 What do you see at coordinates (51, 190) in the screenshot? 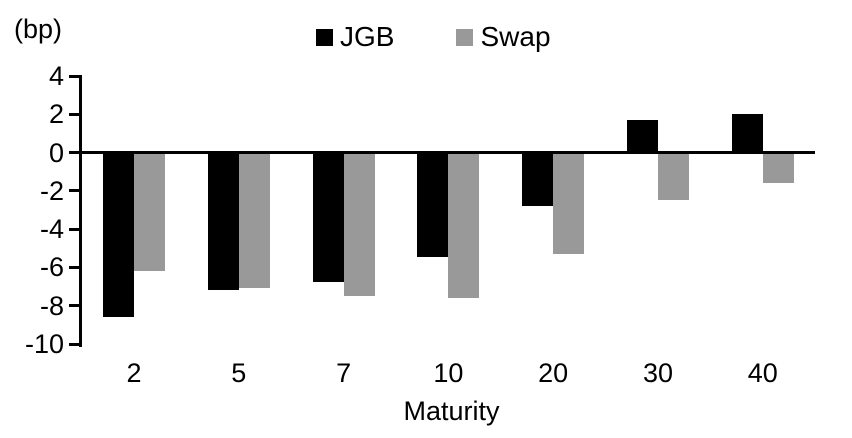
I see `y-axis-tick-label: -2` at bounding box center [51, 190].